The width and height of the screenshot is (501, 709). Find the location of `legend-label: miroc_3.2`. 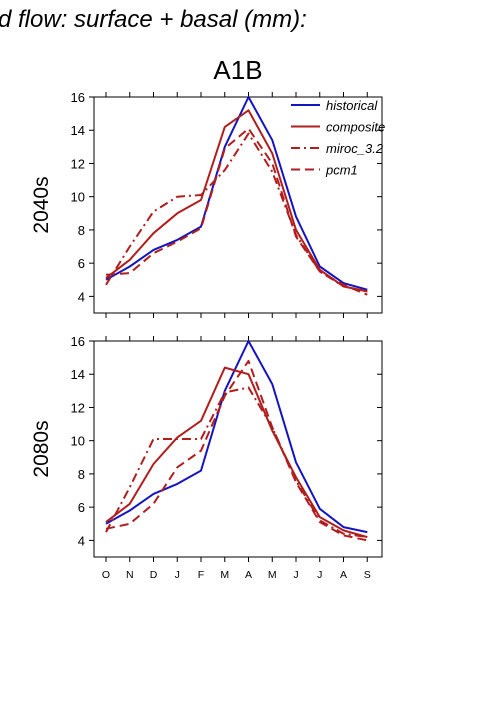

legend-label: miroc_3.2 is located at coordinates (355, 148).